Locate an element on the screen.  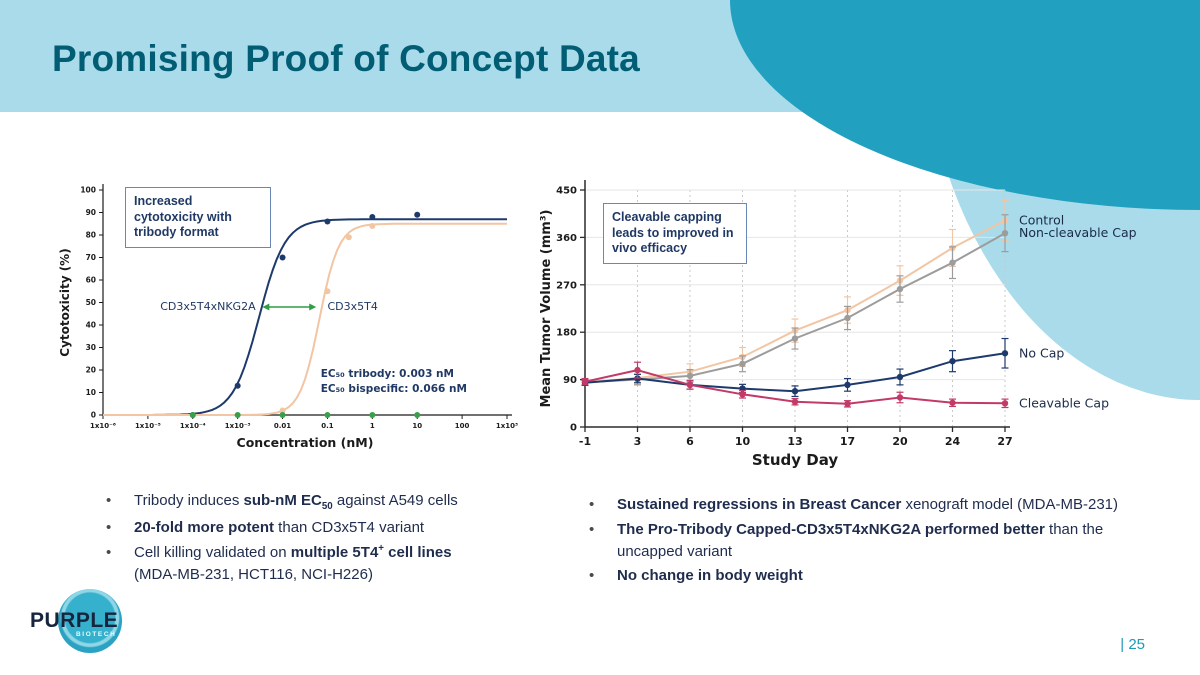
purple-biotech-logo: PURPLE BIOTECH is located at coordinates (95, 627).